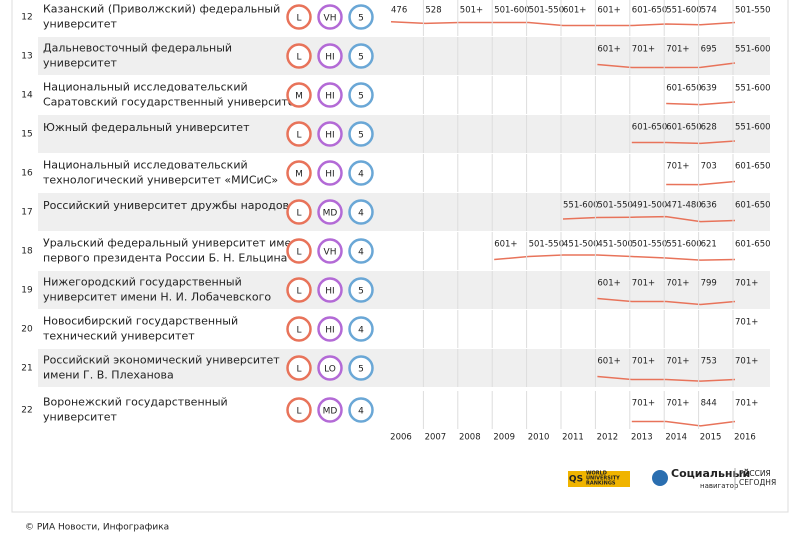  What do you see at coordinates (676, 438) in the screenshot?
I see `year-label: 2014` at bounding box center [676, 438].